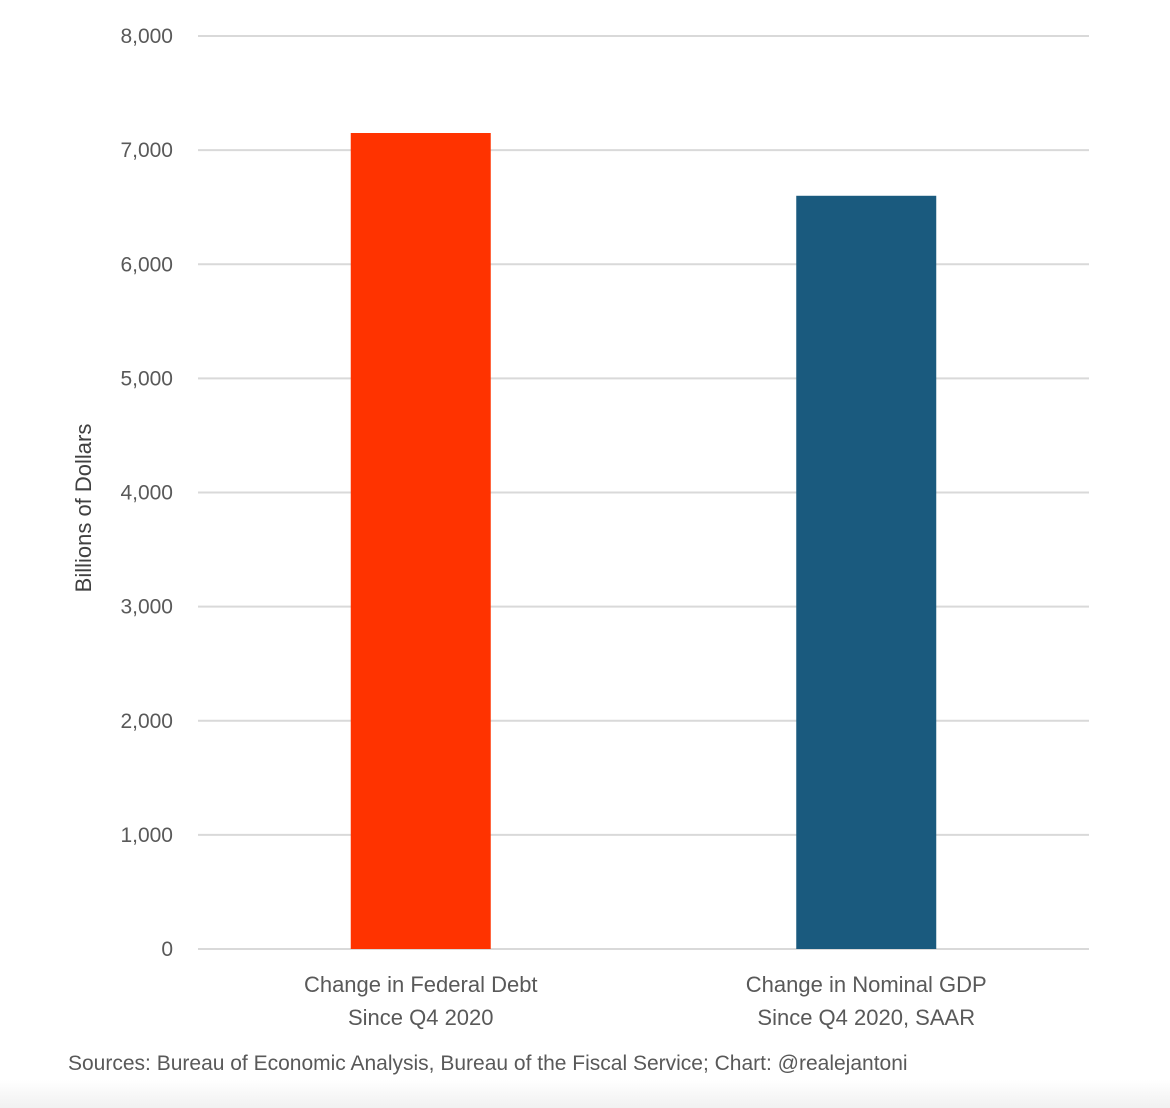  I want to click on y-tick-label: 8,000, so click(146, 36).